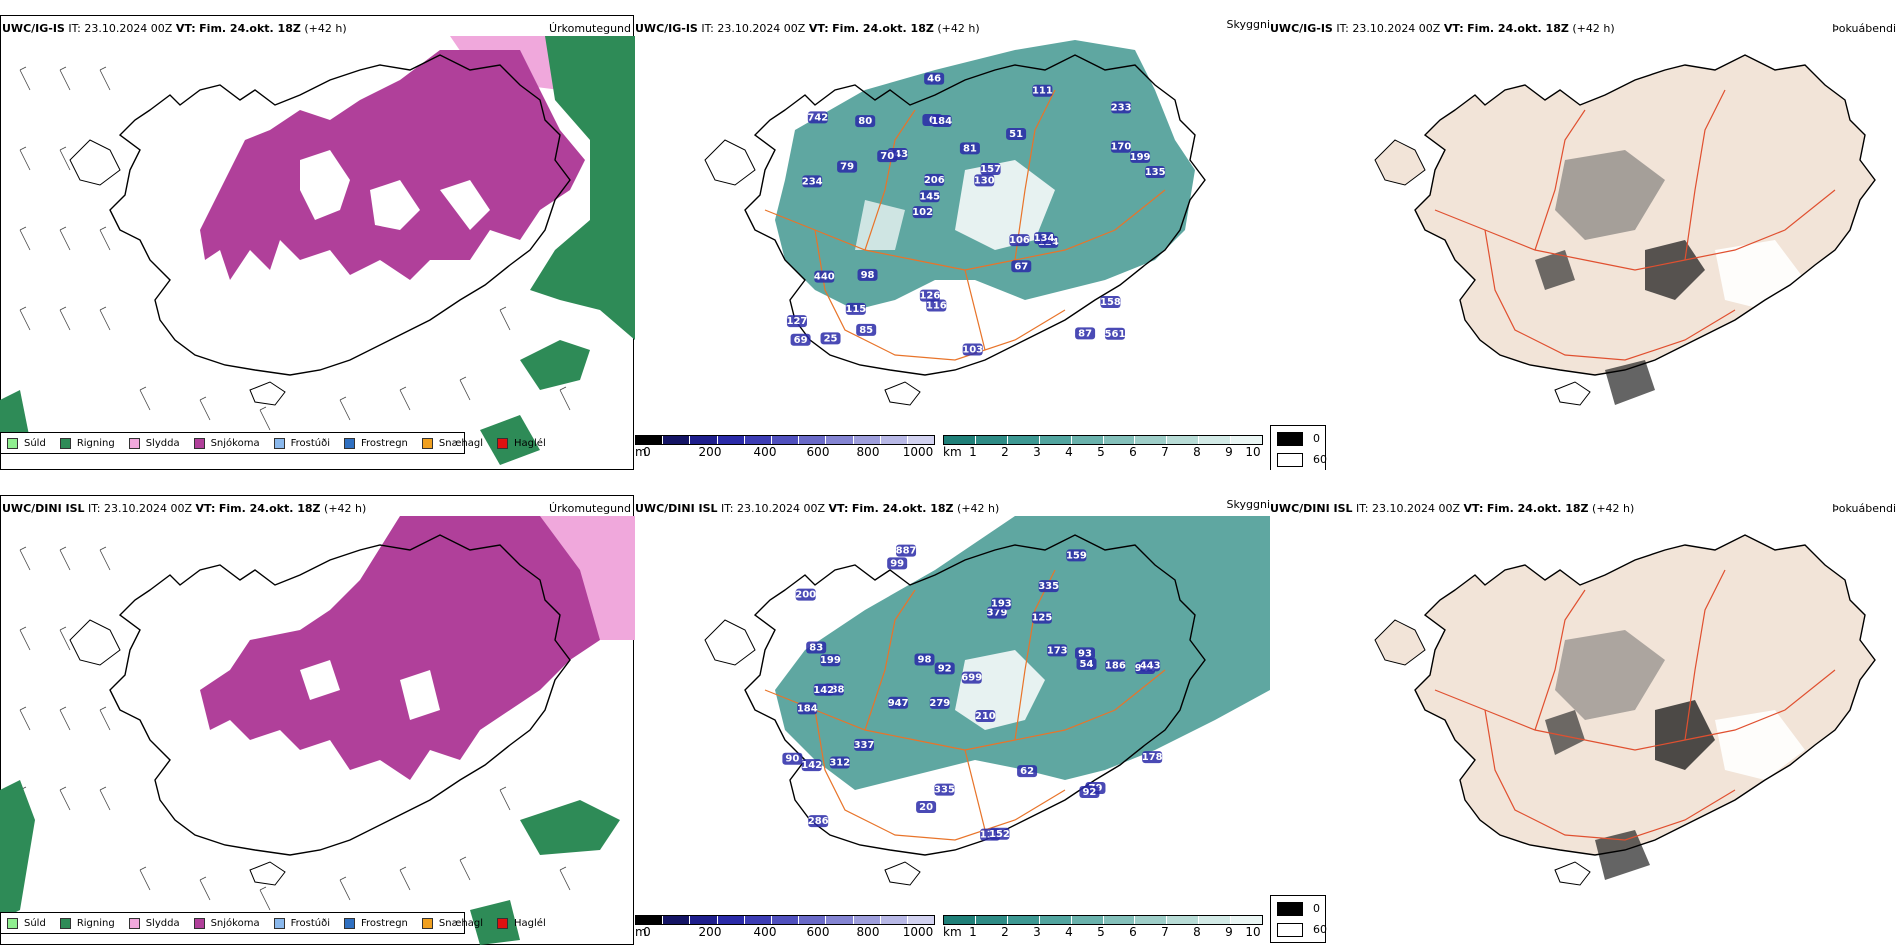 This screenshot has width=1900, height=950. Describe the element at coordinates (641, 932) in the screenshot. I see `elevation-unit: m` at that location.